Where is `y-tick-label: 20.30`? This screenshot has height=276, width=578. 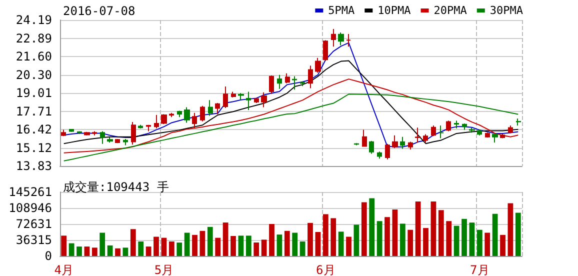 y-tick-label: 20.30 is located at coordinates (34, 75).